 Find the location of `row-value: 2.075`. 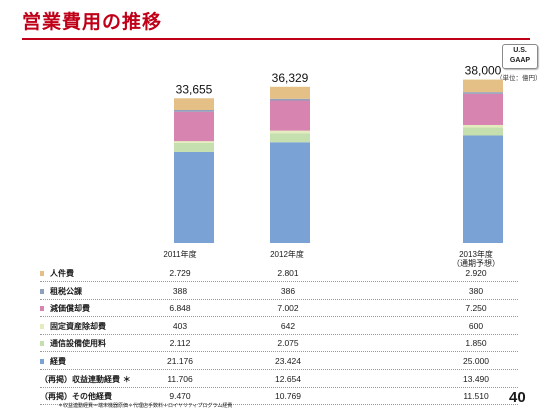

row-value: 2.075 is located at coordinates (288, 343).